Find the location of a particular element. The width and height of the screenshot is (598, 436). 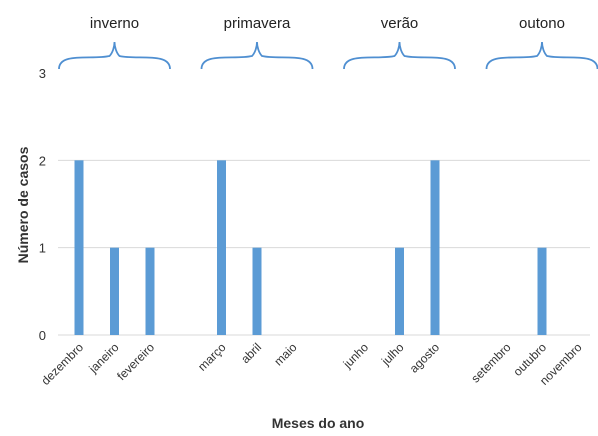

y-tick-1: 1 is located at coordinates (42, 248).